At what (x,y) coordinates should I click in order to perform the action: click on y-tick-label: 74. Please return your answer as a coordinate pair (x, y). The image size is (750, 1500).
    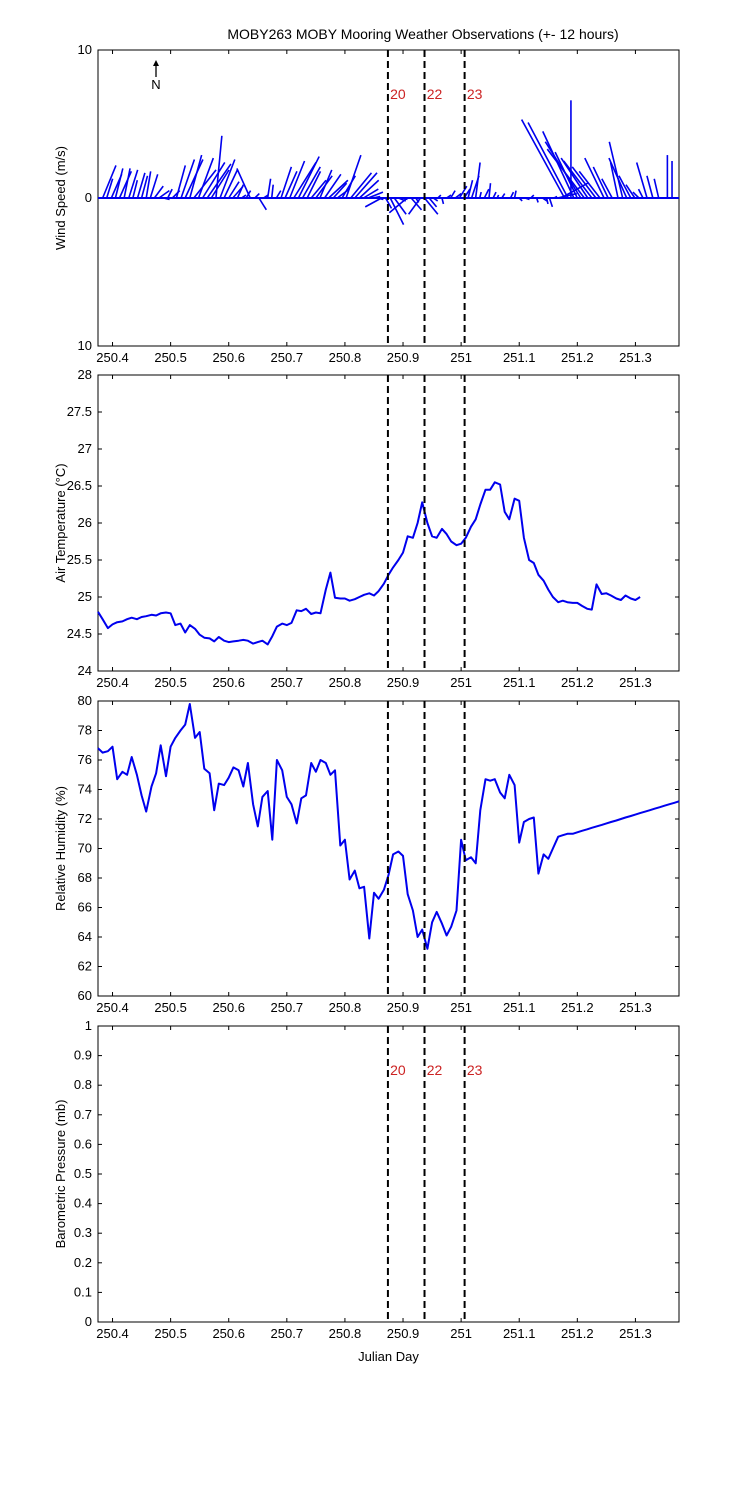
    Looking at the image, I should click on (85, 789).